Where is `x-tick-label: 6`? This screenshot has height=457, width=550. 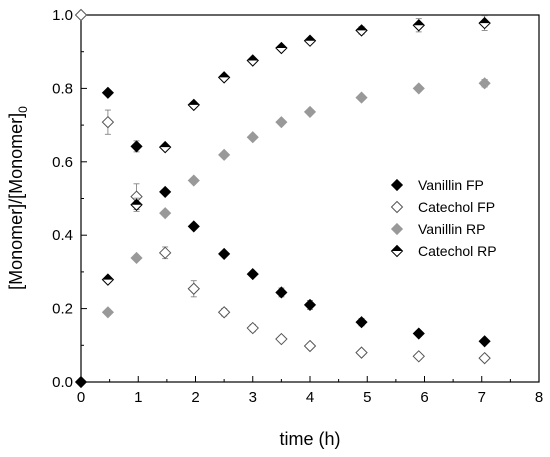 x-tick-label: 6 is located at coordinates (424, 397).